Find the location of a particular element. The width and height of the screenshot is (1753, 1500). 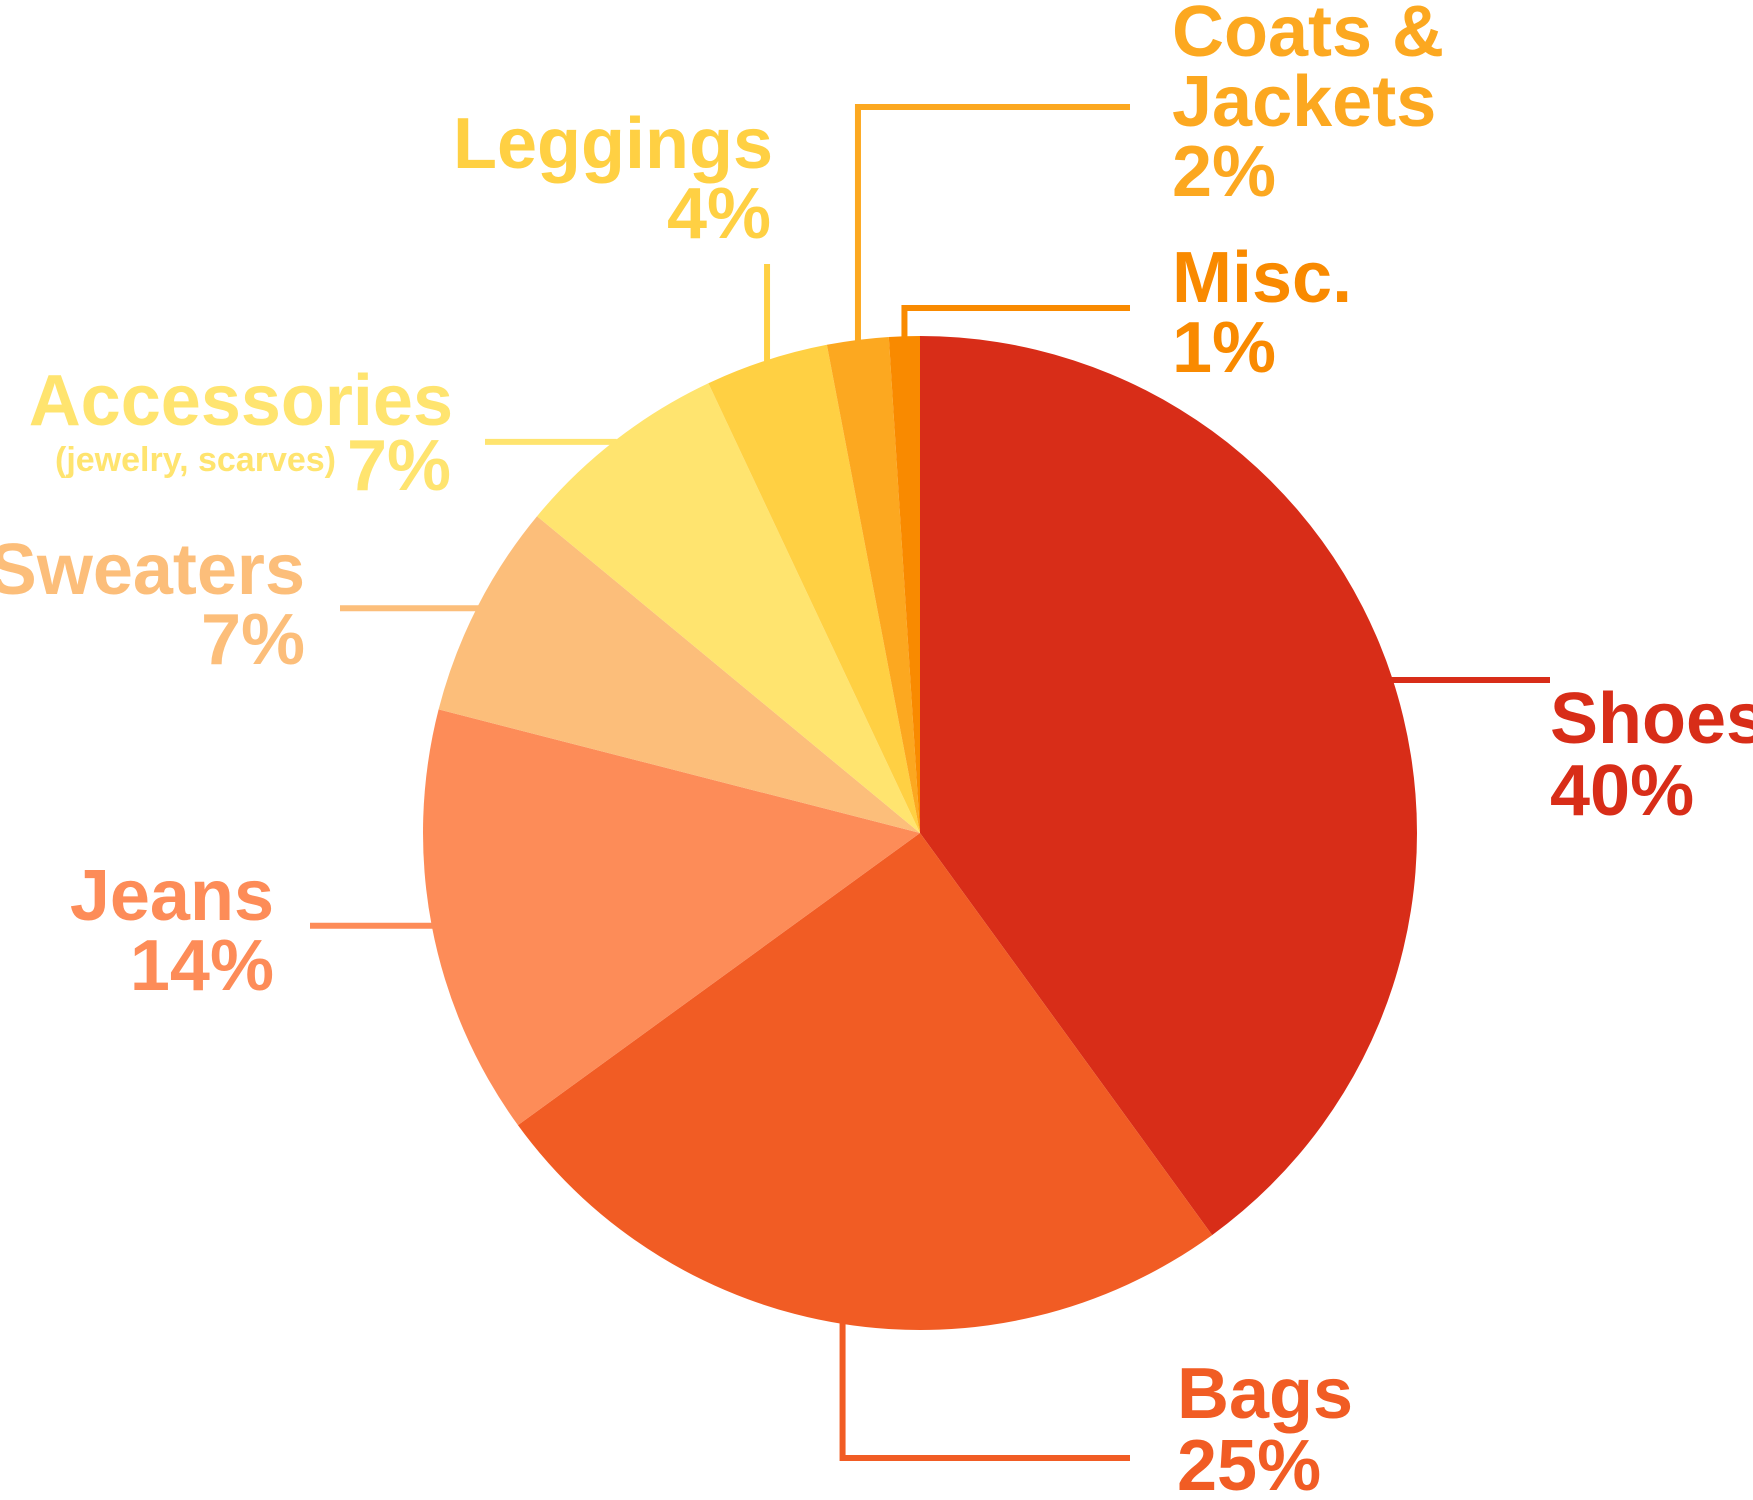

slice-label-bags: Bags is located at coordinates (1265, 1394).